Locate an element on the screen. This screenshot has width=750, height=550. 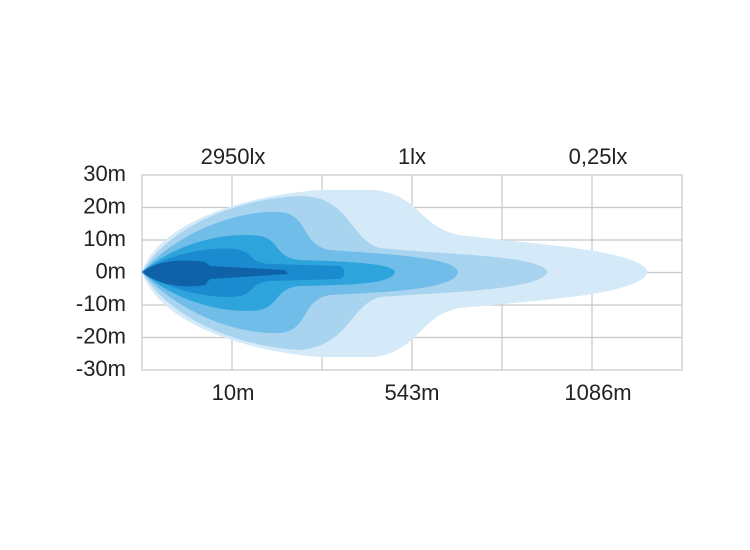
distance-label: 1086m is located at coordinates (597, 392).